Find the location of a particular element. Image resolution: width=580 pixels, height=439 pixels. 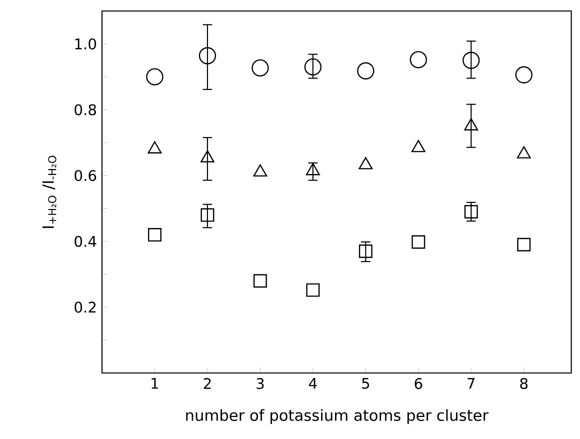

y-tick-label: 0.2 is located at coordinates (85, 307).